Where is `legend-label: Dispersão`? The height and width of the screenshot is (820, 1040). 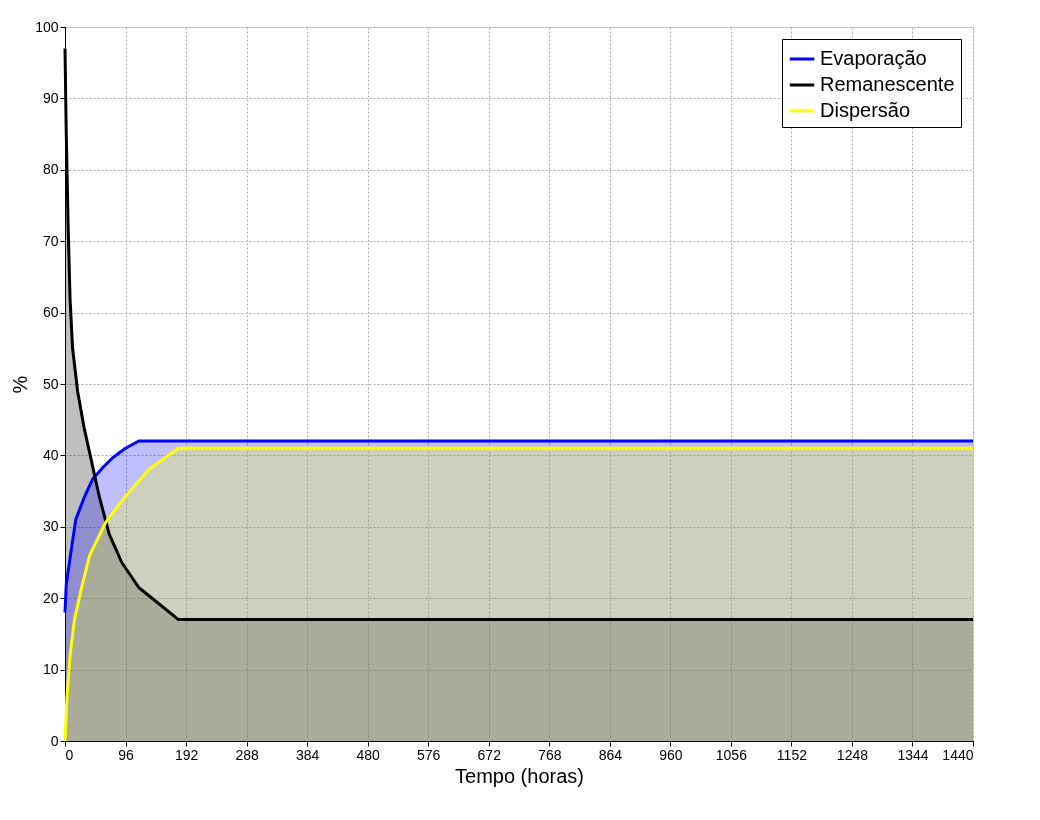 legend-label: Dispersão is located at coordinates (865, 110).